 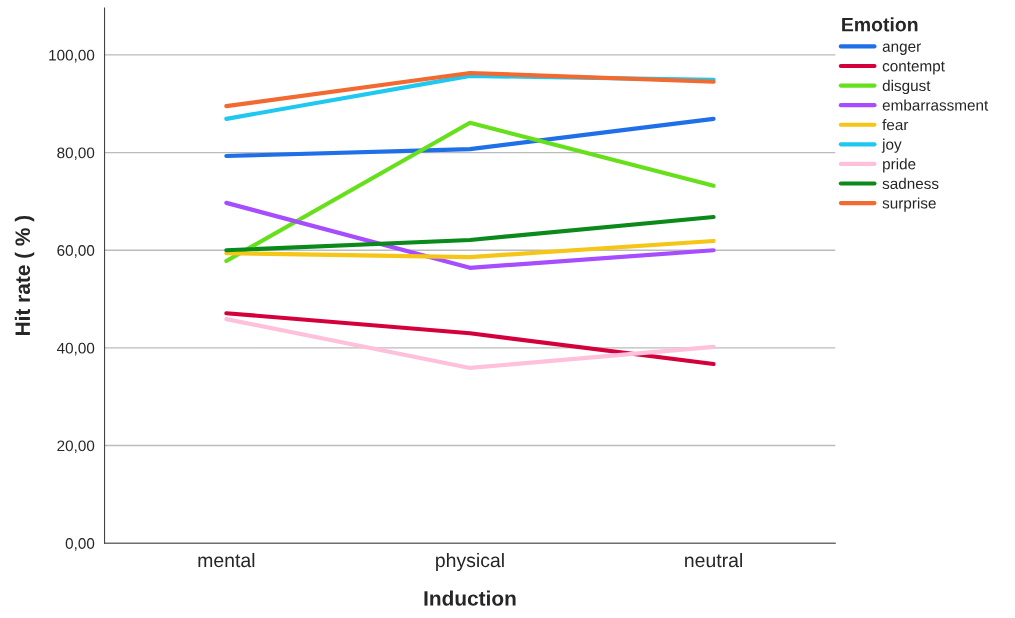 I want to click on y-tick-label: 80,00, so click(x=76, y=154).